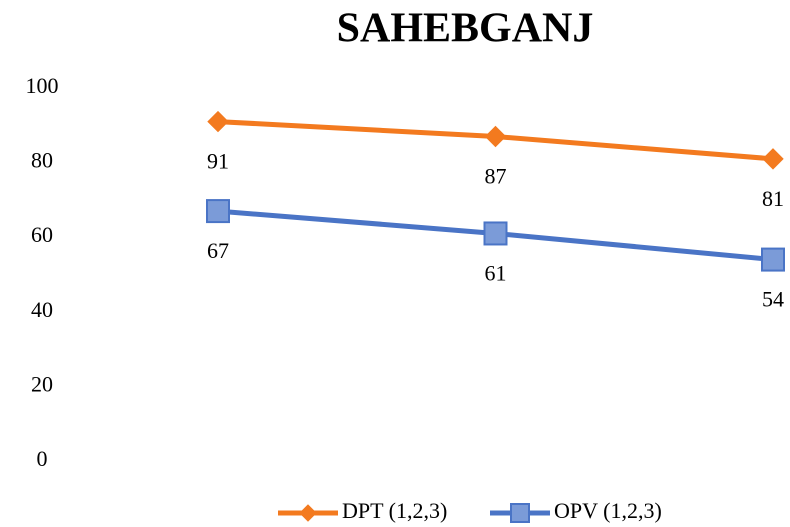 The width and height of the screenshot is (790, 527). I want to click on y-tick-label: 80, so click(42, 160).